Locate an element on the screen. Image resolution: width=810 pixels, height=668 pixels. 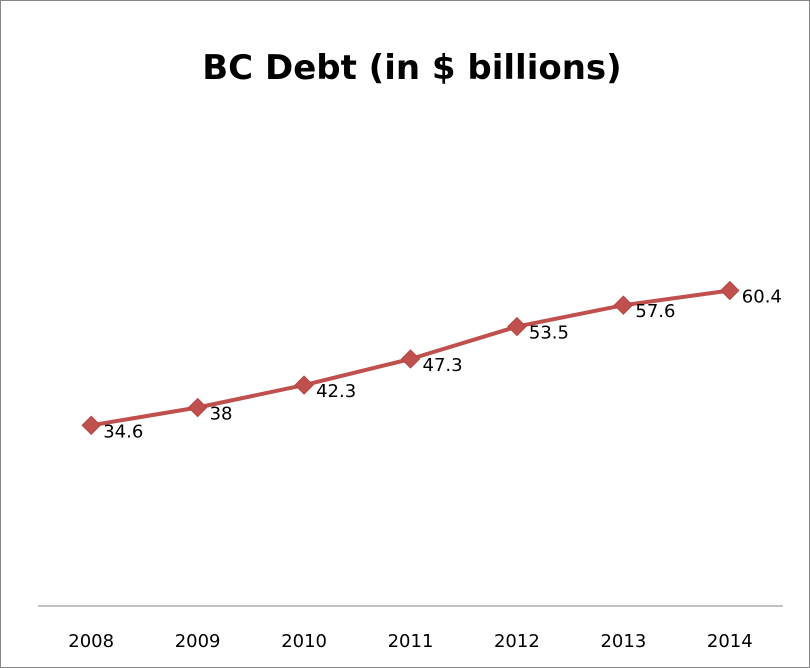
x-tick-label: 2014 is located at coordinates (730, 641).